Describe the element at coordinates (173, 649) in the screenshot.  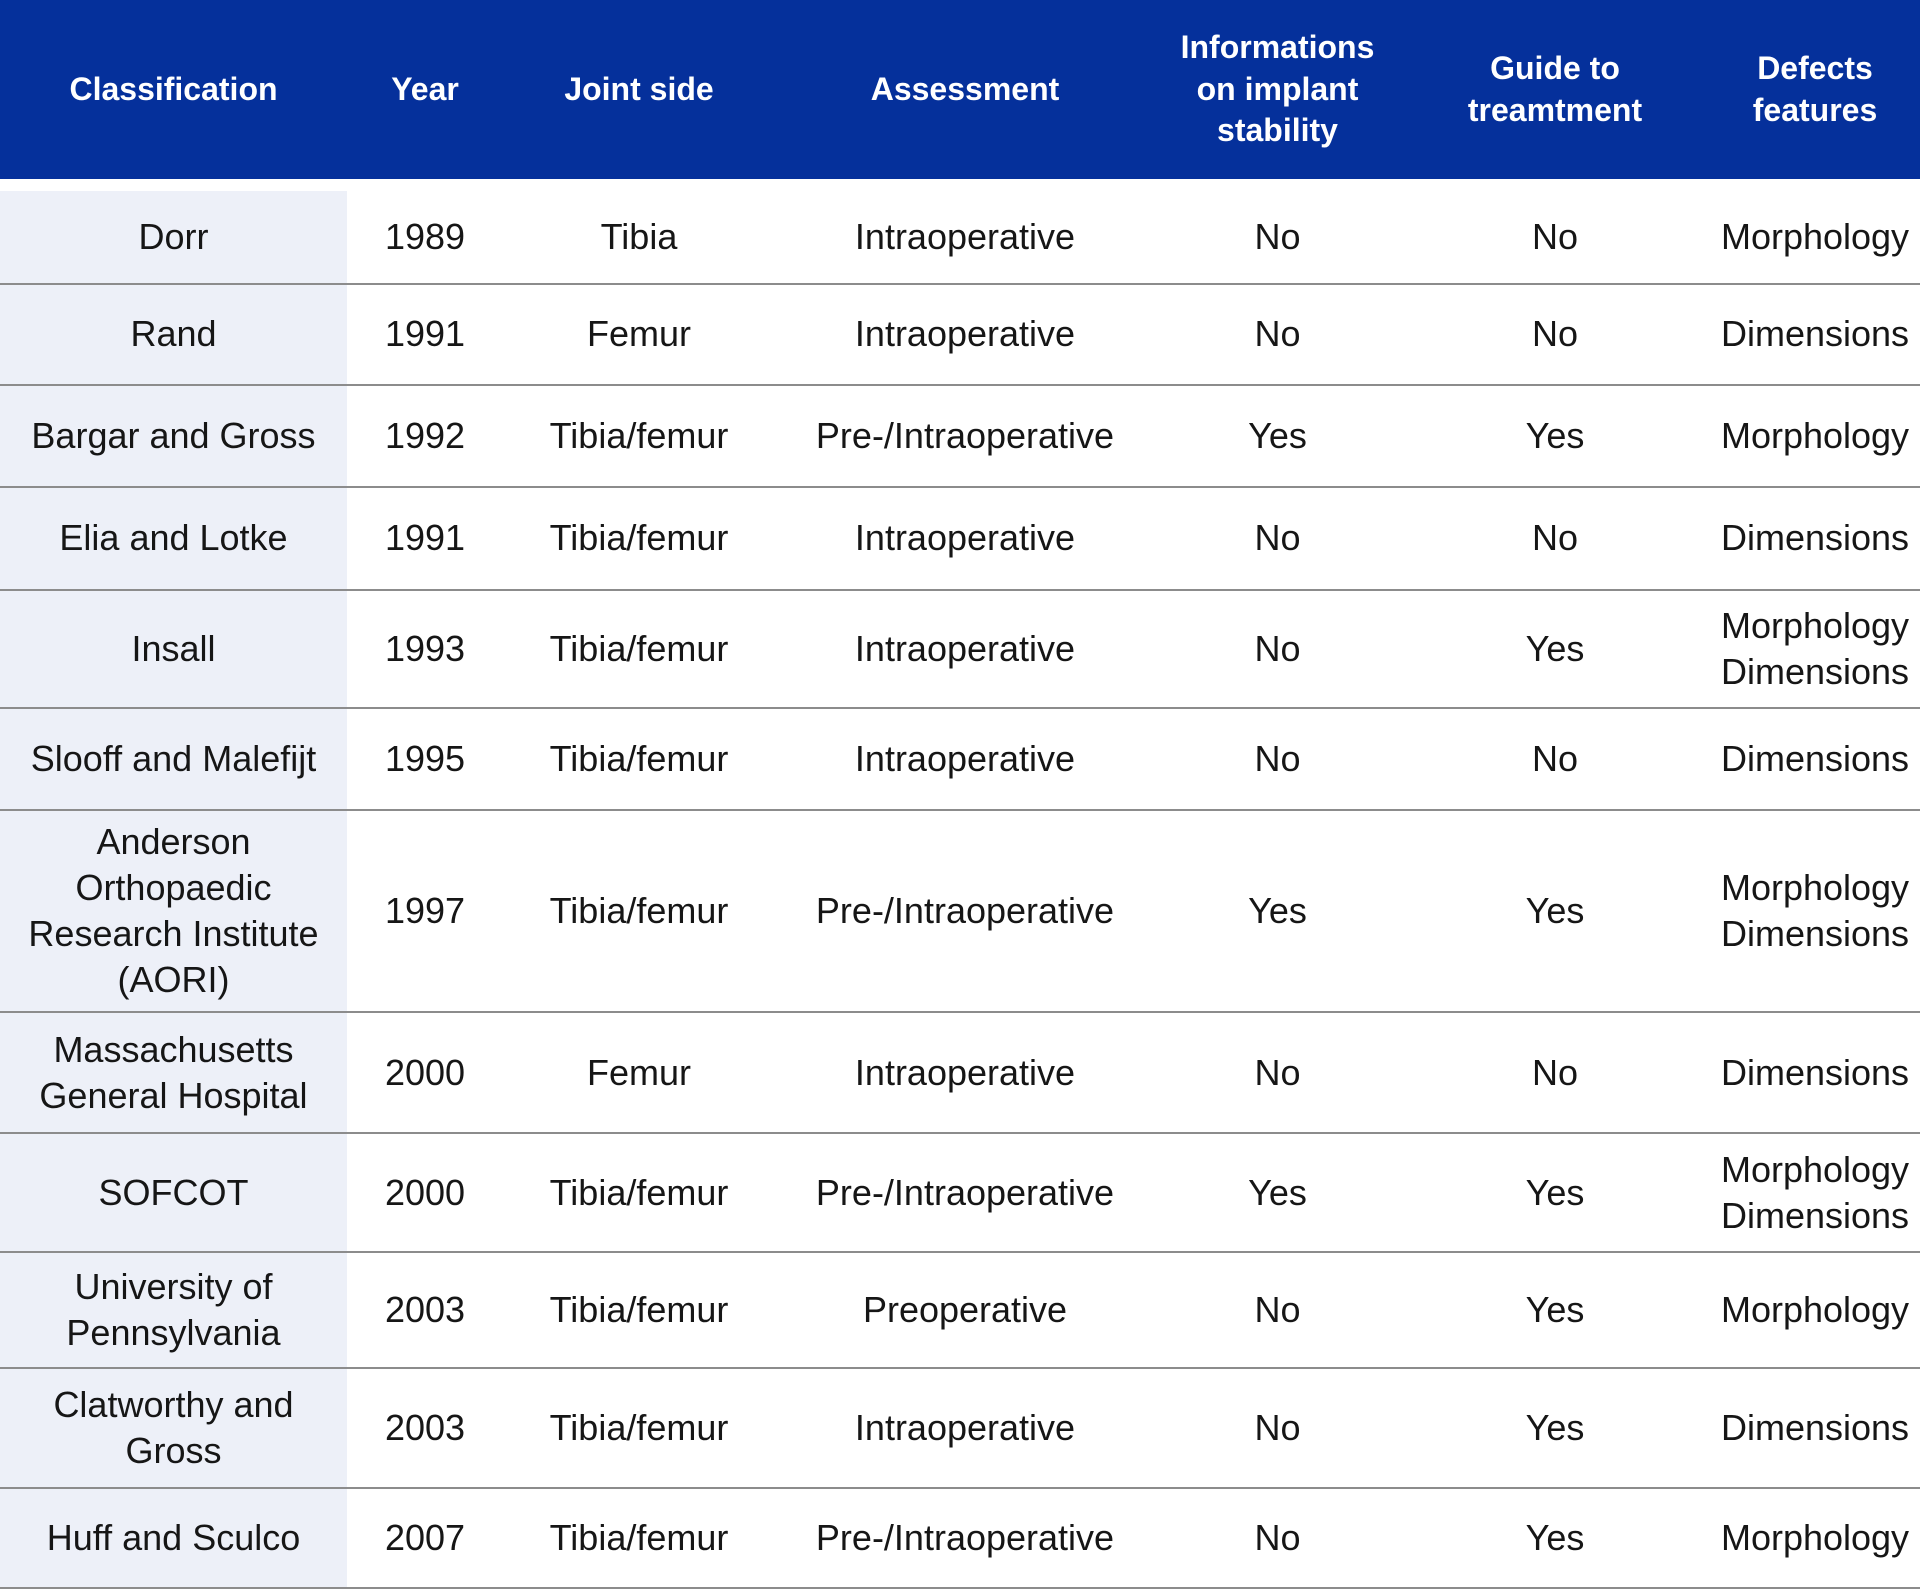
I see `cell-classification: Insall` at that location.